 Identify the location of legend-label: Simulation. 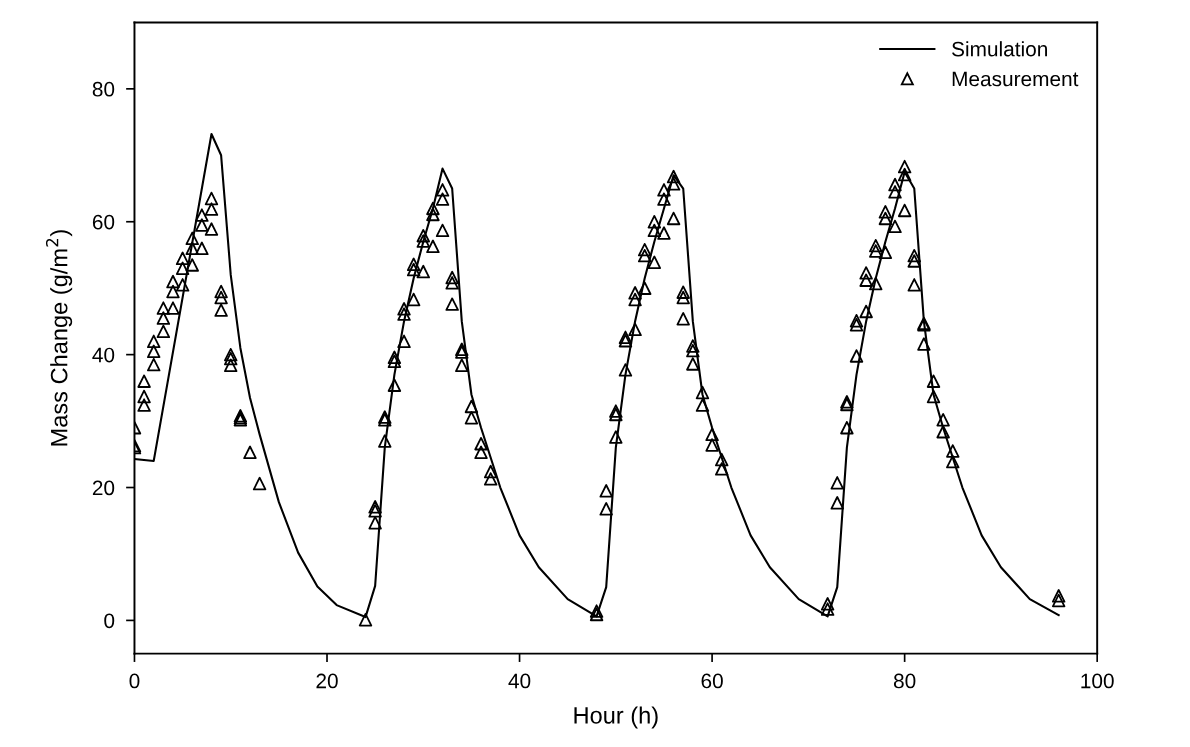
(999, 49).